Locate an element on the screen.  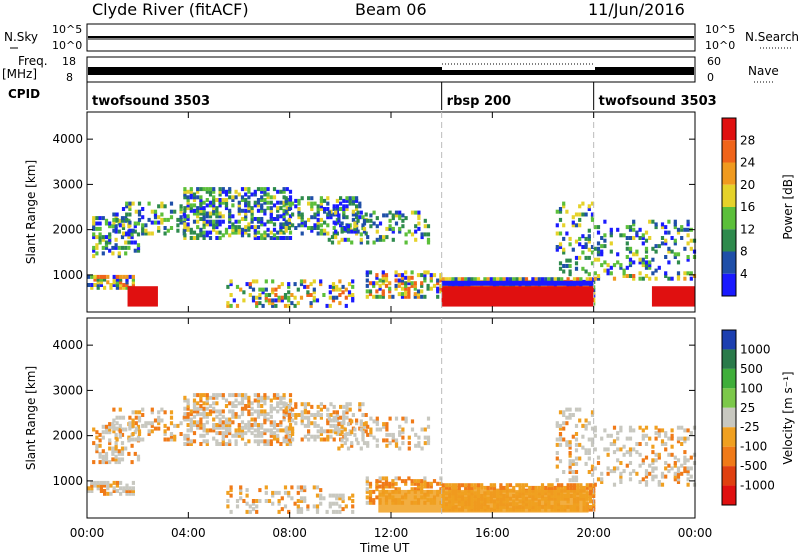
x-axis-ticks: 00:00 04:00 08:00 12:00 16:00 20:00 00:00 is located at coordinates (391, 533).